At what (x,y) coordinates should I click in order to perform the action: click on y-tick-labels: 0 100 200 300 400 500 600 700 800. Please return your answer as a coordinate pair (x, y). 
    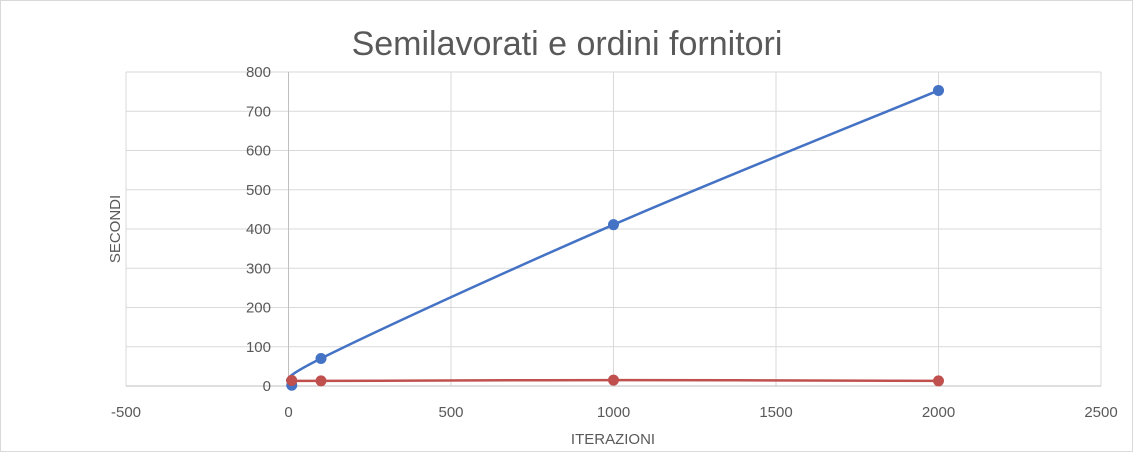
    Looking at the image, I should click on (258, 229).